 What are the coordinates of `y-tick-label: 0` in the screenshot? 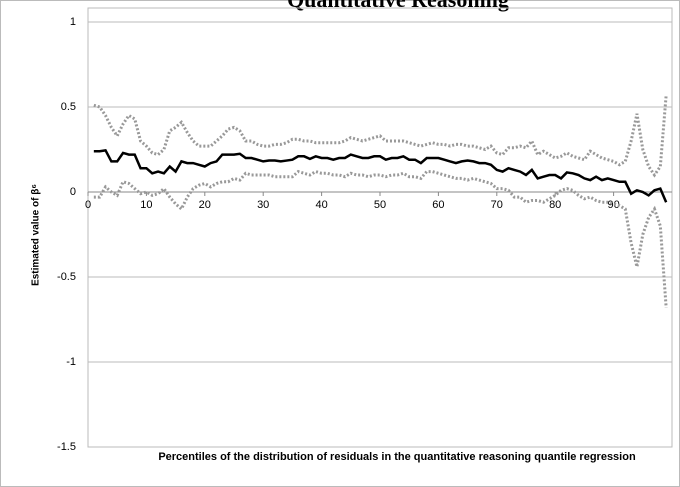 It's located at (73, 192).